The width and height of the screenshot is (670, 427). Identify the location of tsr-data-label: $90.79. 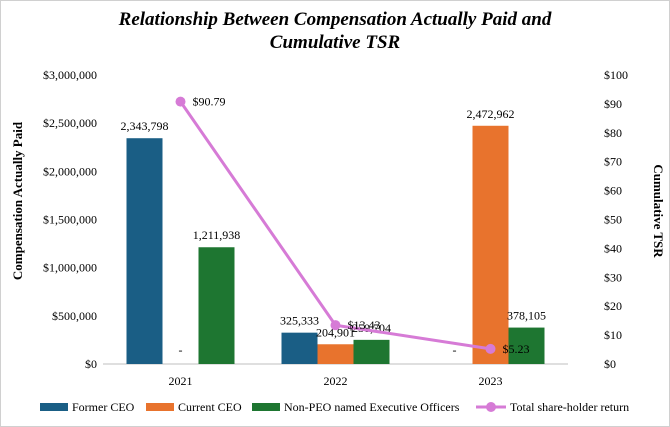
(209, 102).